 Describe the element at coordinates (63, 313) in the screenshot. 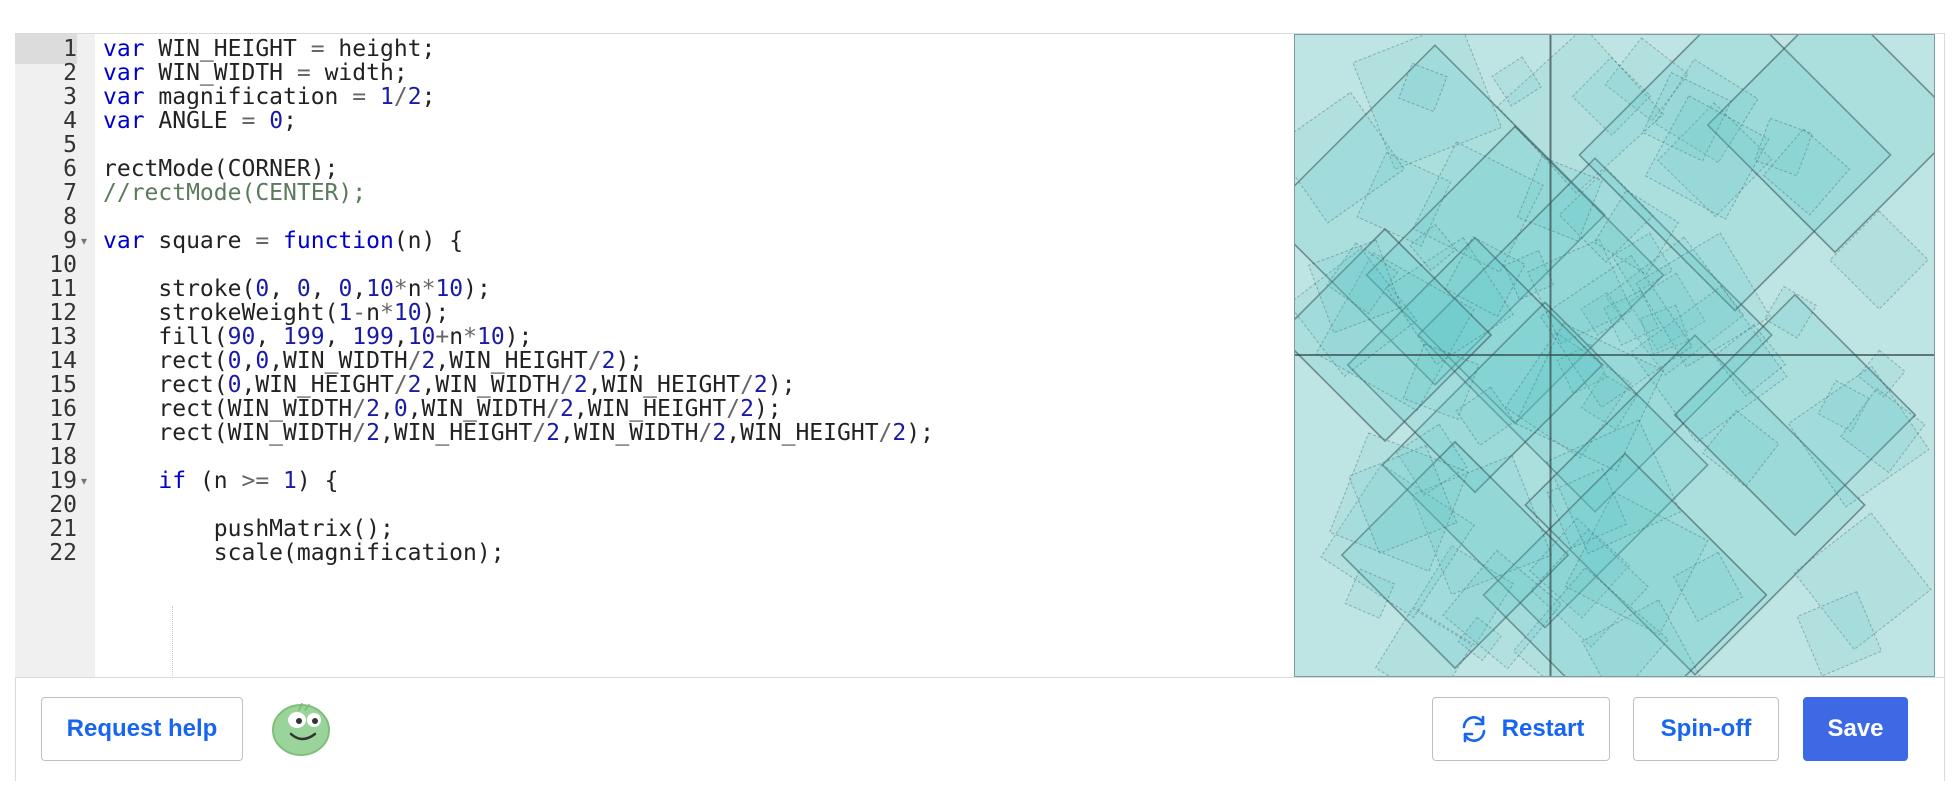

I see `line-number: 12` at that location.